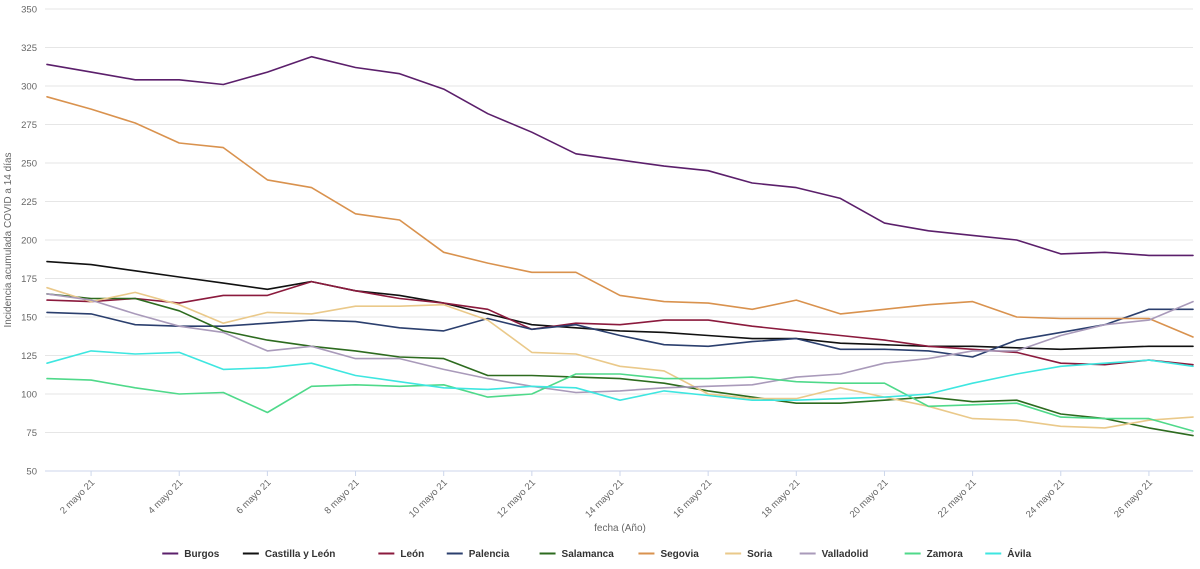  I want to click on y-tick-label: 175, so click(29, 279).